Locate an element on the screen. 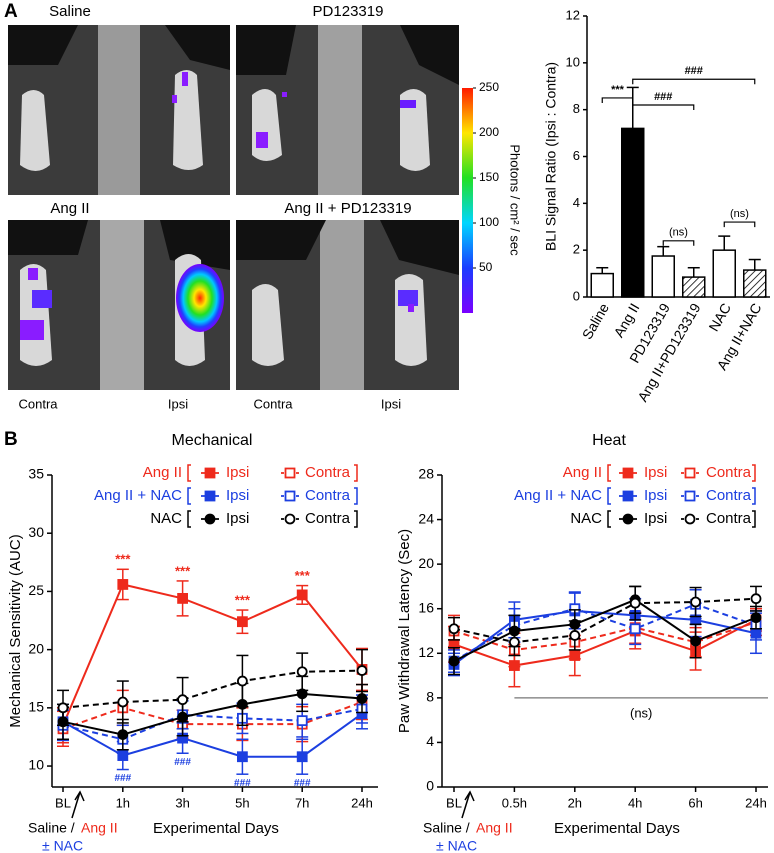 Image resolution: width=774 pixels, height=853 pixels. legend-group: Ang II is located at coordinates (582, 472).